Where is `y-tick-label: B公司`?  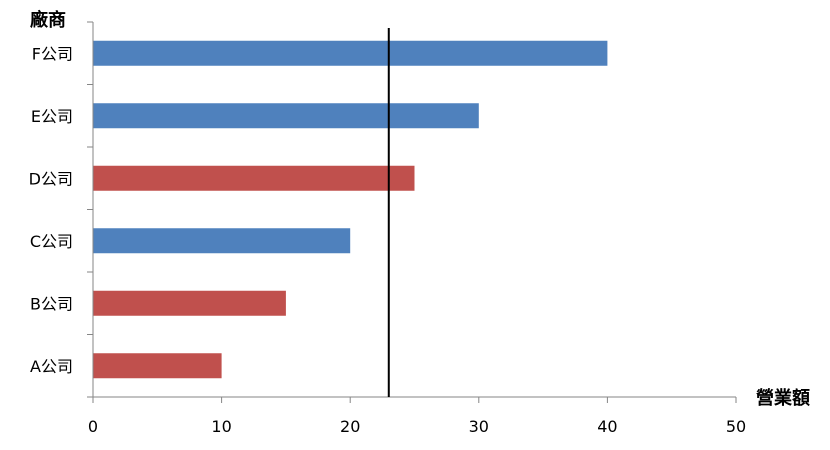
y-tick-label: B公司 is located at coordinates (51, 303).